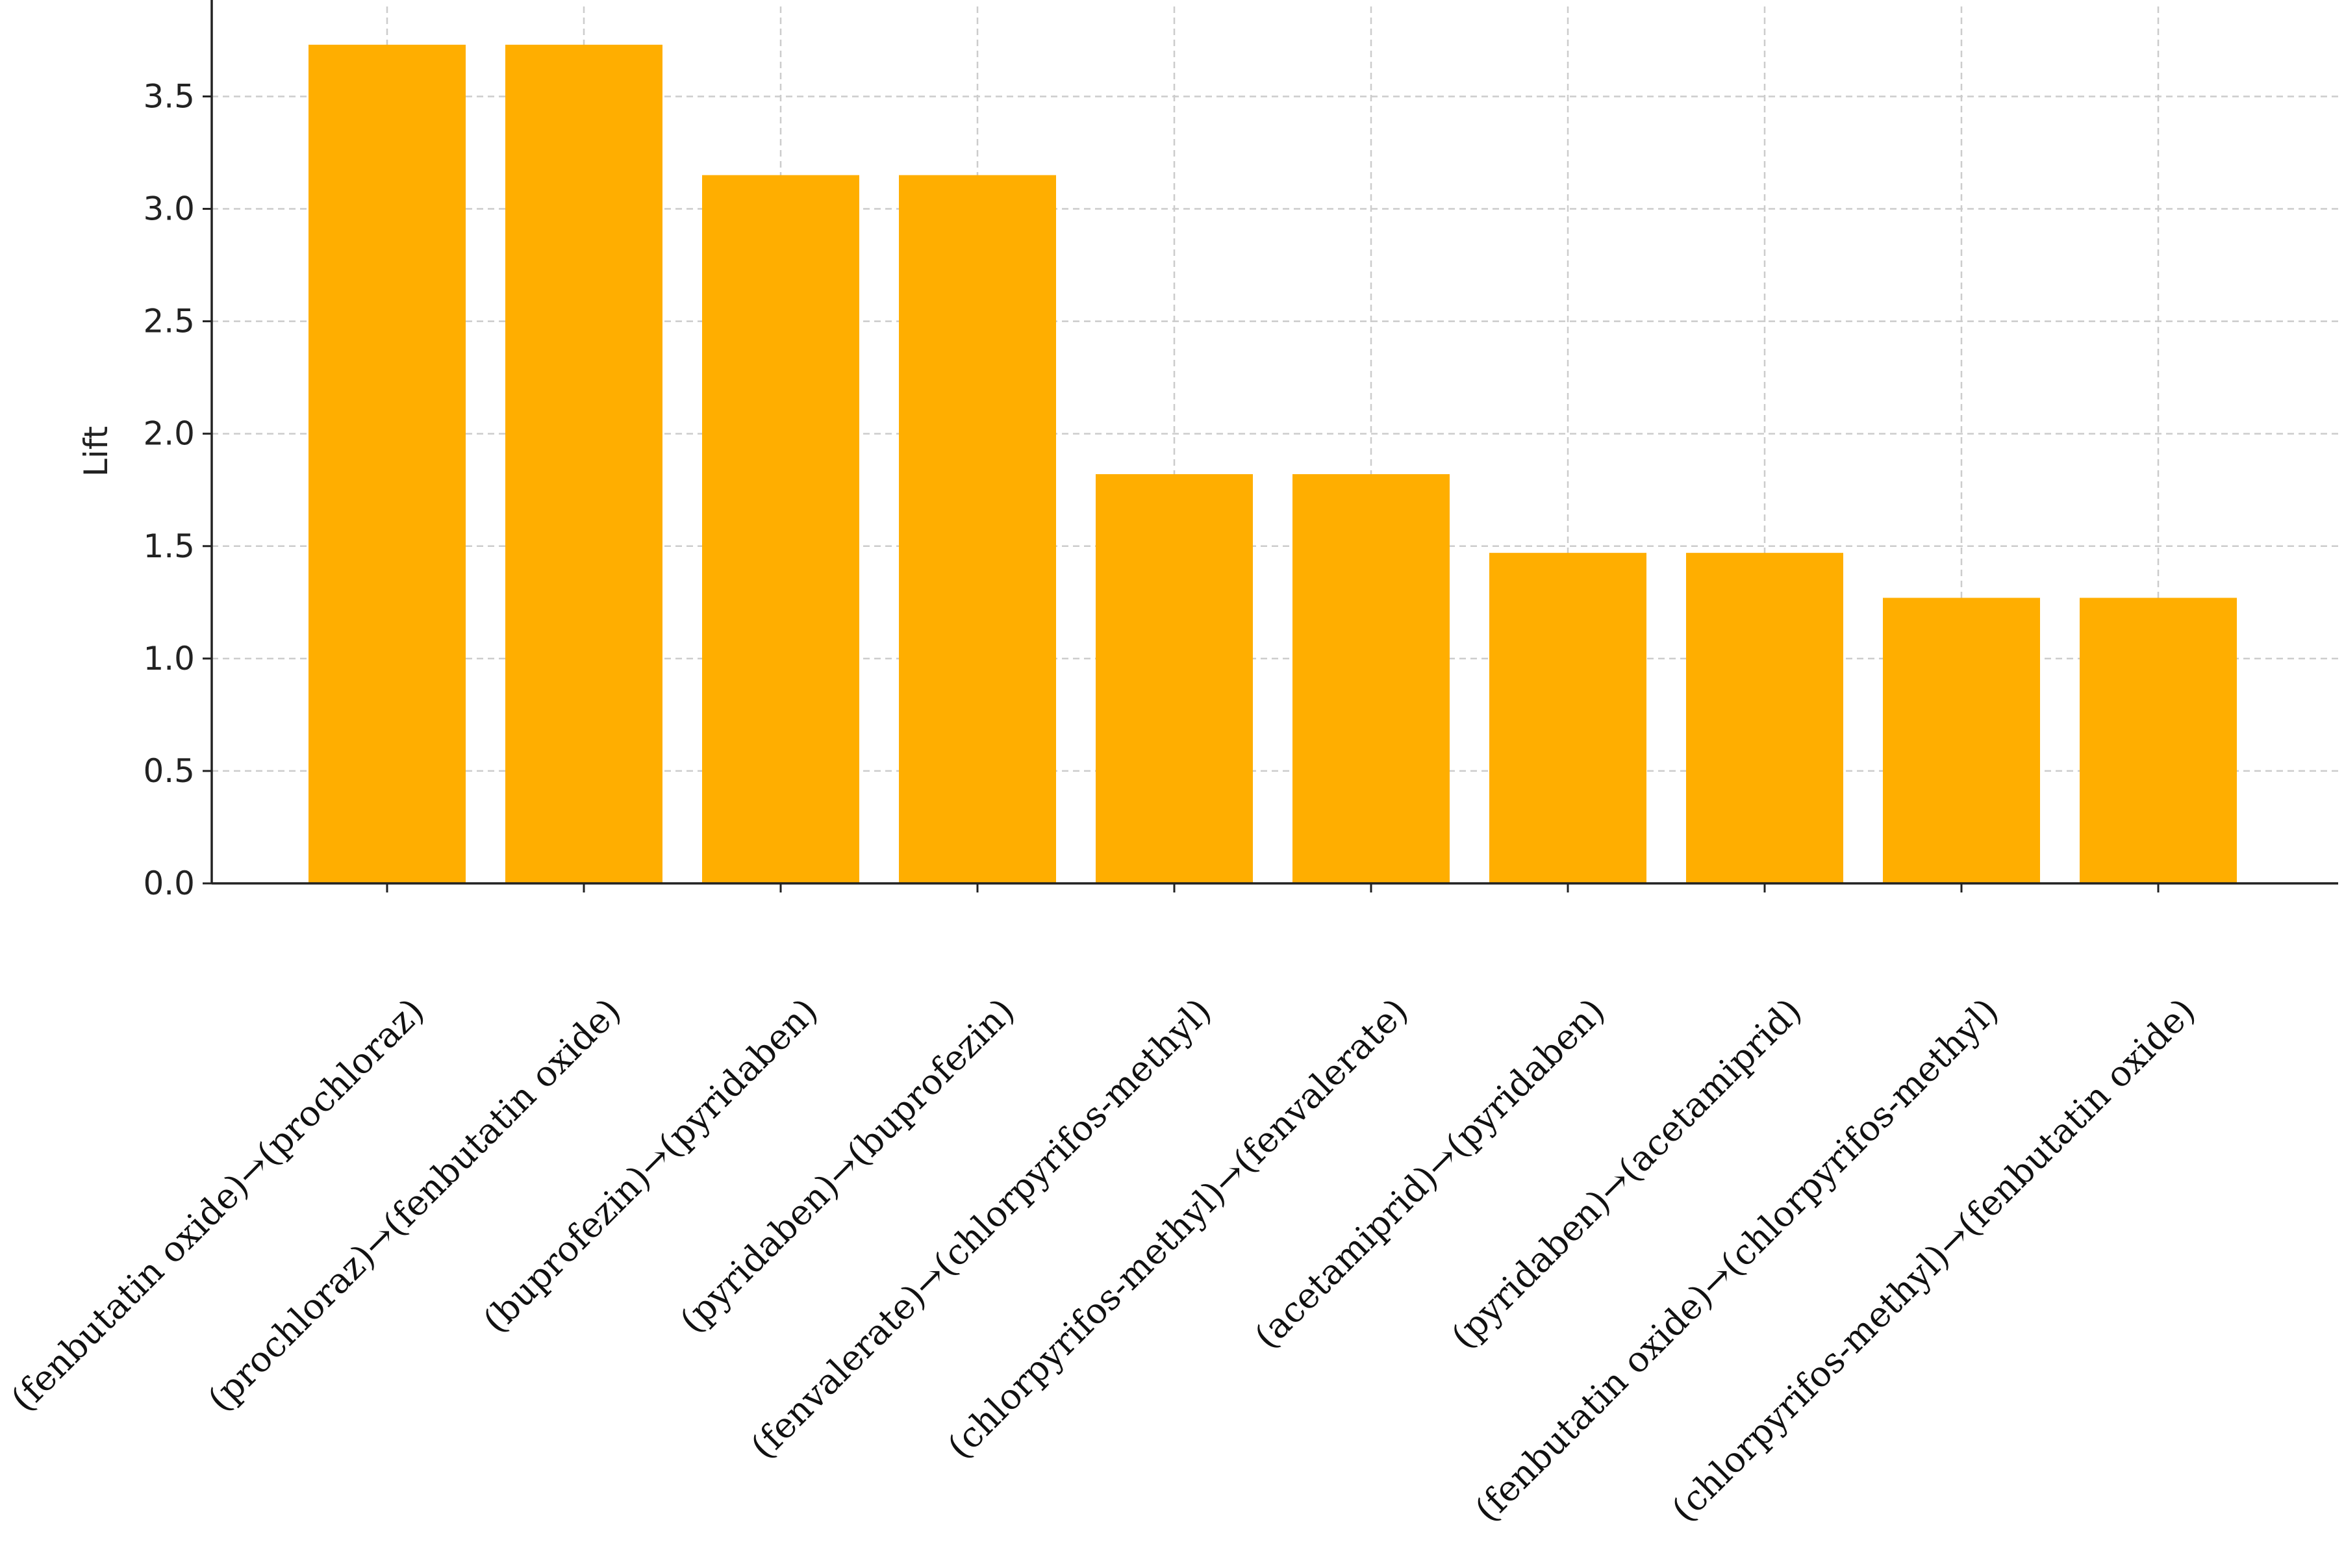  What do you see at coordinates (169, 209) in the screenshot?
I see `y-tick-label: 3.0` at bounding box center [169, 209].